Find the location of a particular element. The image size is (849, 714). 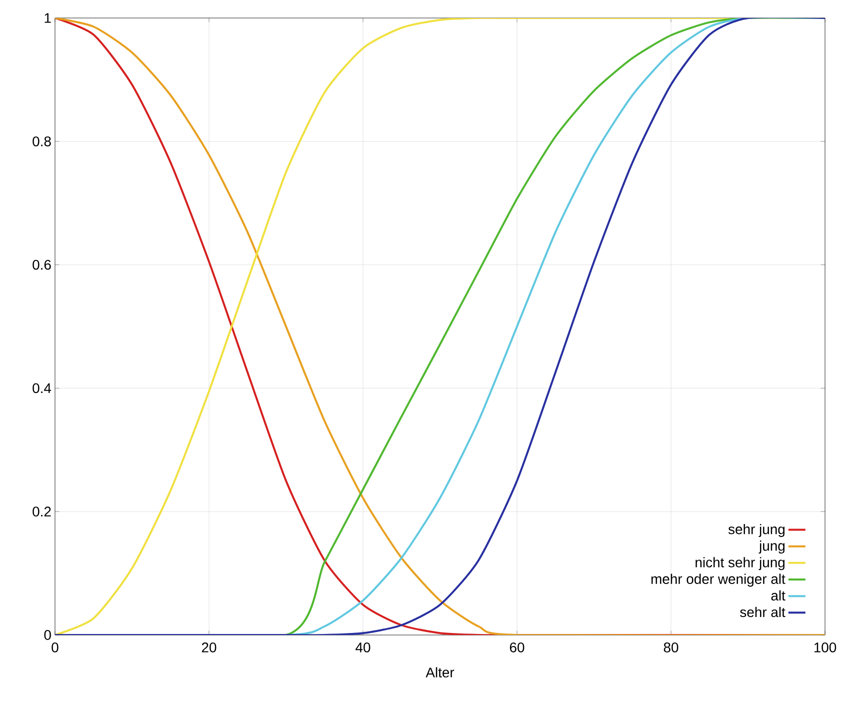

x-tick-label: 100 is located at coordinates (825, 647).